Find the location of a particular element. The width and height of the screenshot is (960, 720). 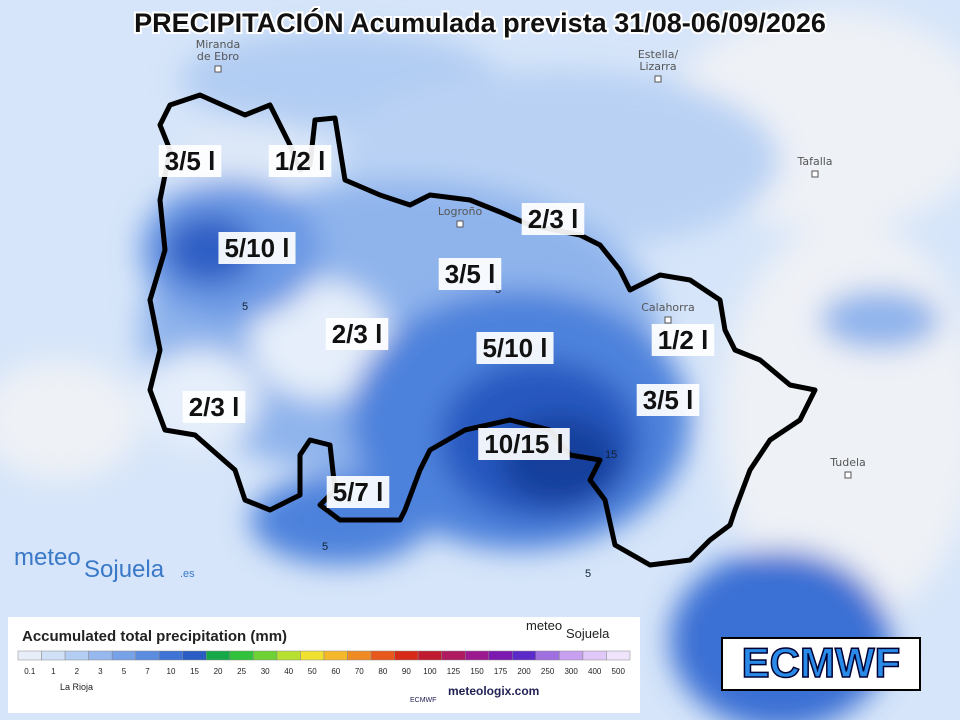

contour-label: 15 is located at coordinates (611, 455).